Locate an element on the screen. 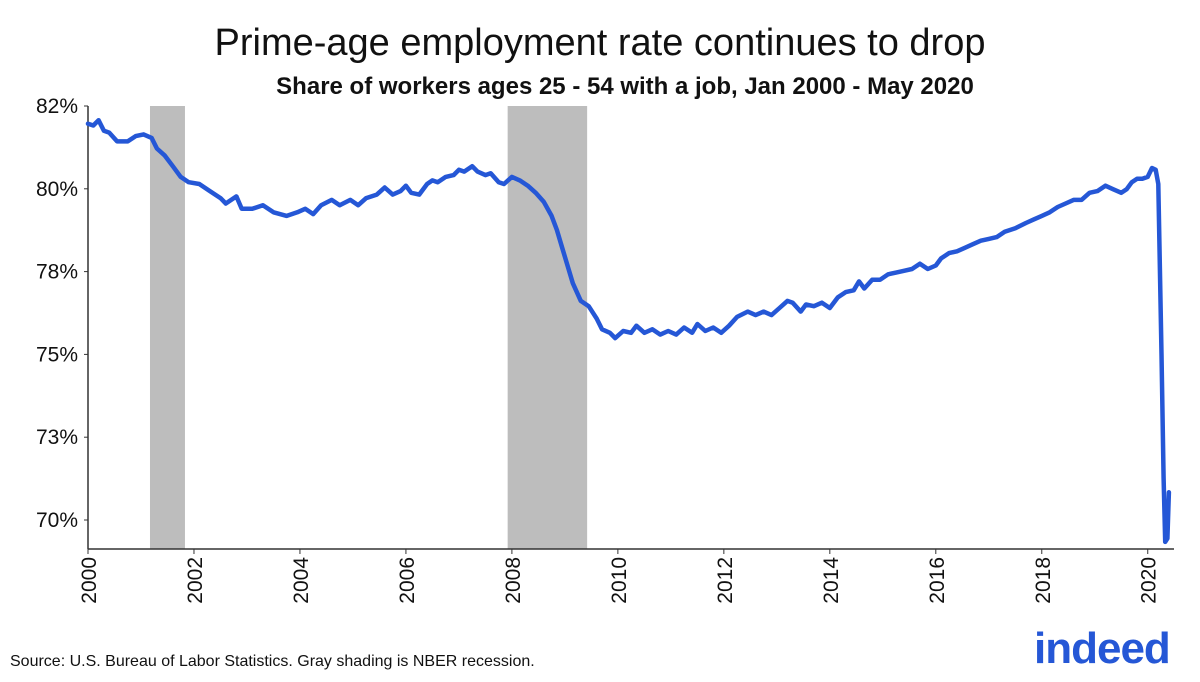  indeed-logo: indeed is located at coordinates (1102, 648).